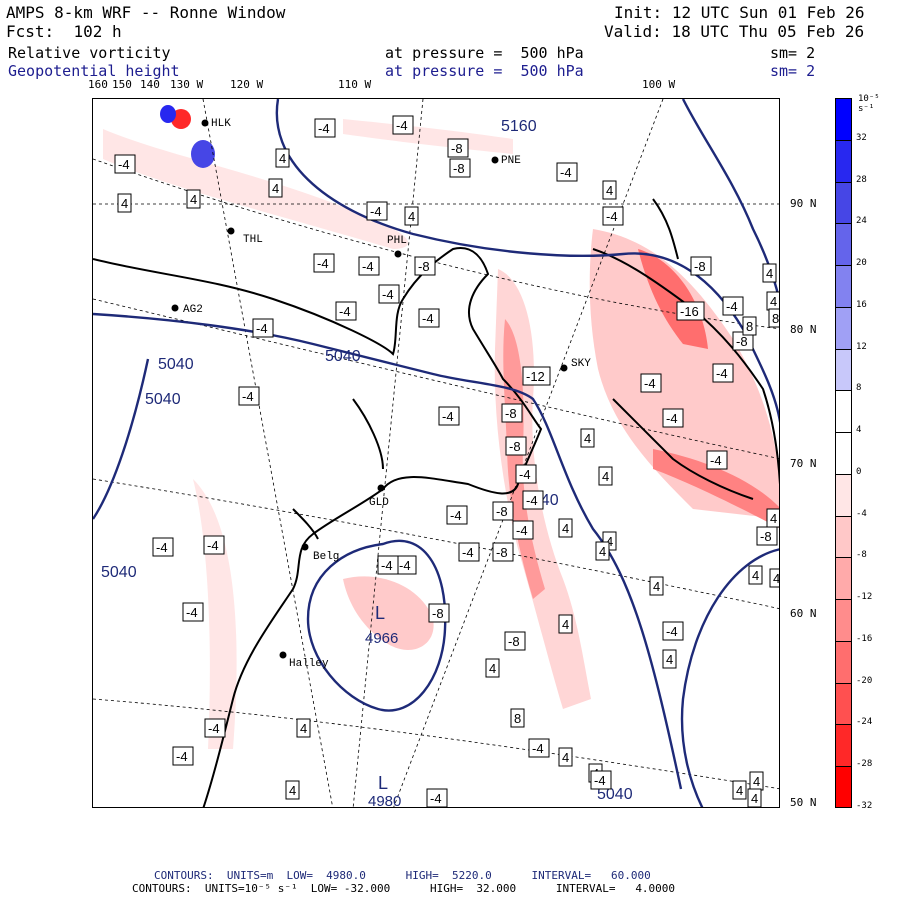  What do you see at coordinates (89, 53) in the screenshot?
I see `field1-name: Relative vorticity` at bounding box center [89, 53].